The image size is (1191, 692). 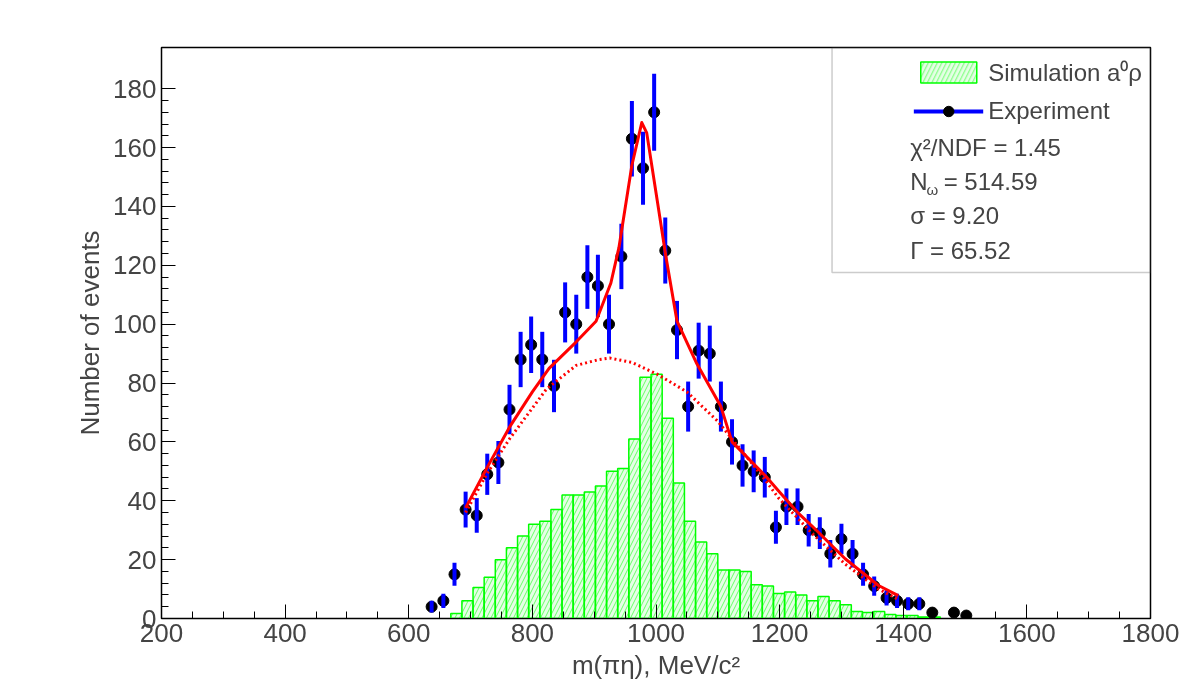 I want to click on x-tick-label: 1400, so click(x=903, y=632).